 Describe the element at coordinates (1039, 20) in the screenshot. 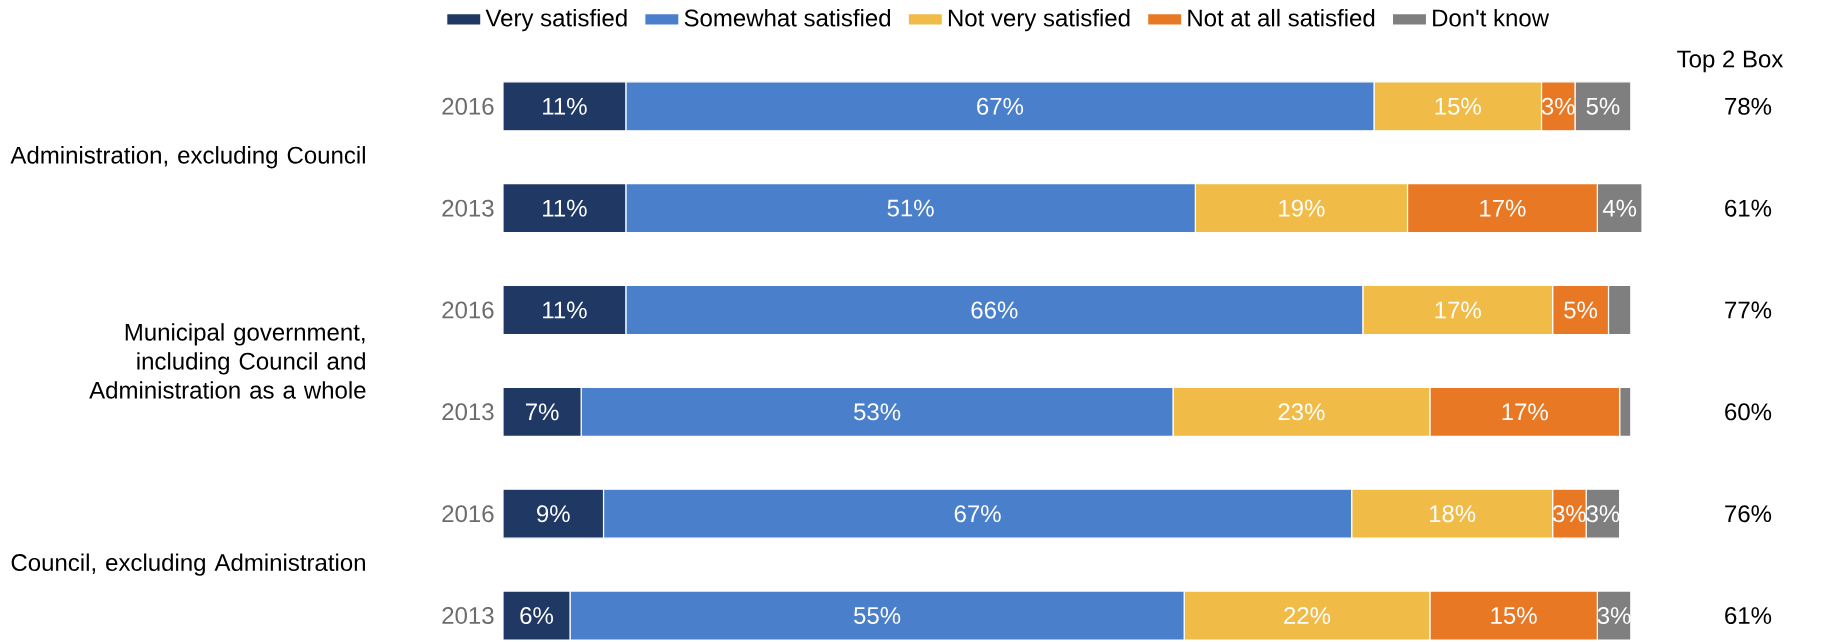

I see `legend-label: Not very satisfied` at that location.